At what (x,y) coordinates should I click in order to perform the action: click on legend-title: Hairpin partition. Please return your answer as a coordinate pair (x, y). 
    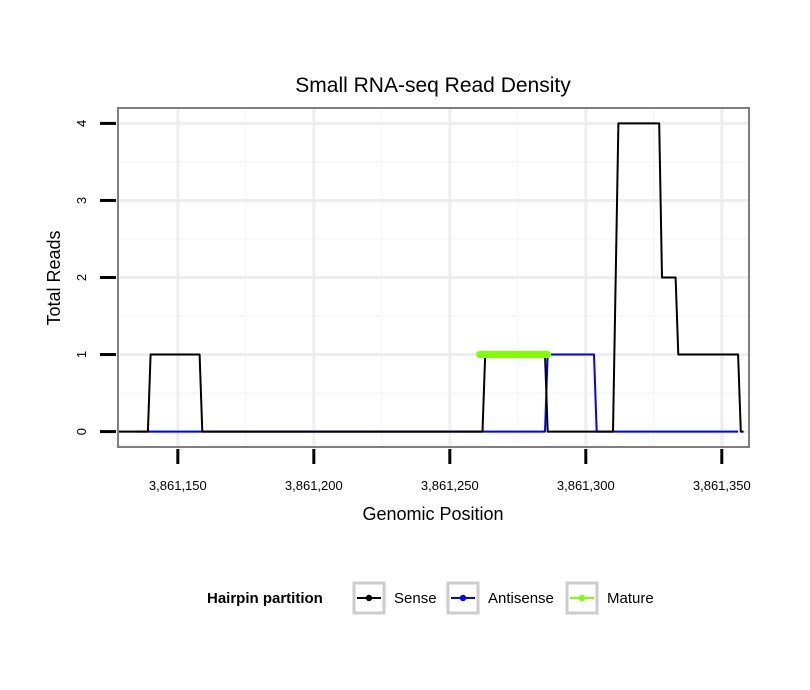
    Looking at the image, I should click on (265, 598).